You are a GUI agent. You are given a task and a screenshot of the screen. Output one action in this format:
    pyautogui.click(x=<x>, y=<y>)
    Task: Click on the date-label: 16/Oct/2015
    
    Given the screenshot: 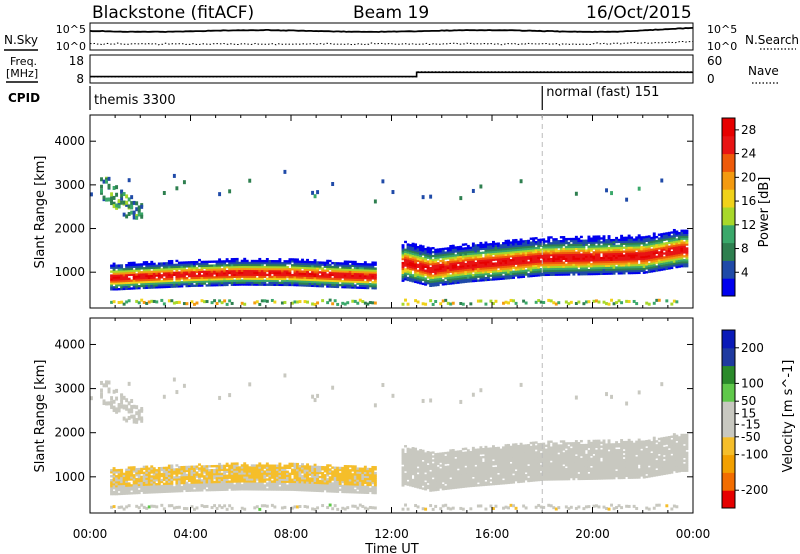 What is the action you would take?
    pyautogui.click(x=639, y=13)
    